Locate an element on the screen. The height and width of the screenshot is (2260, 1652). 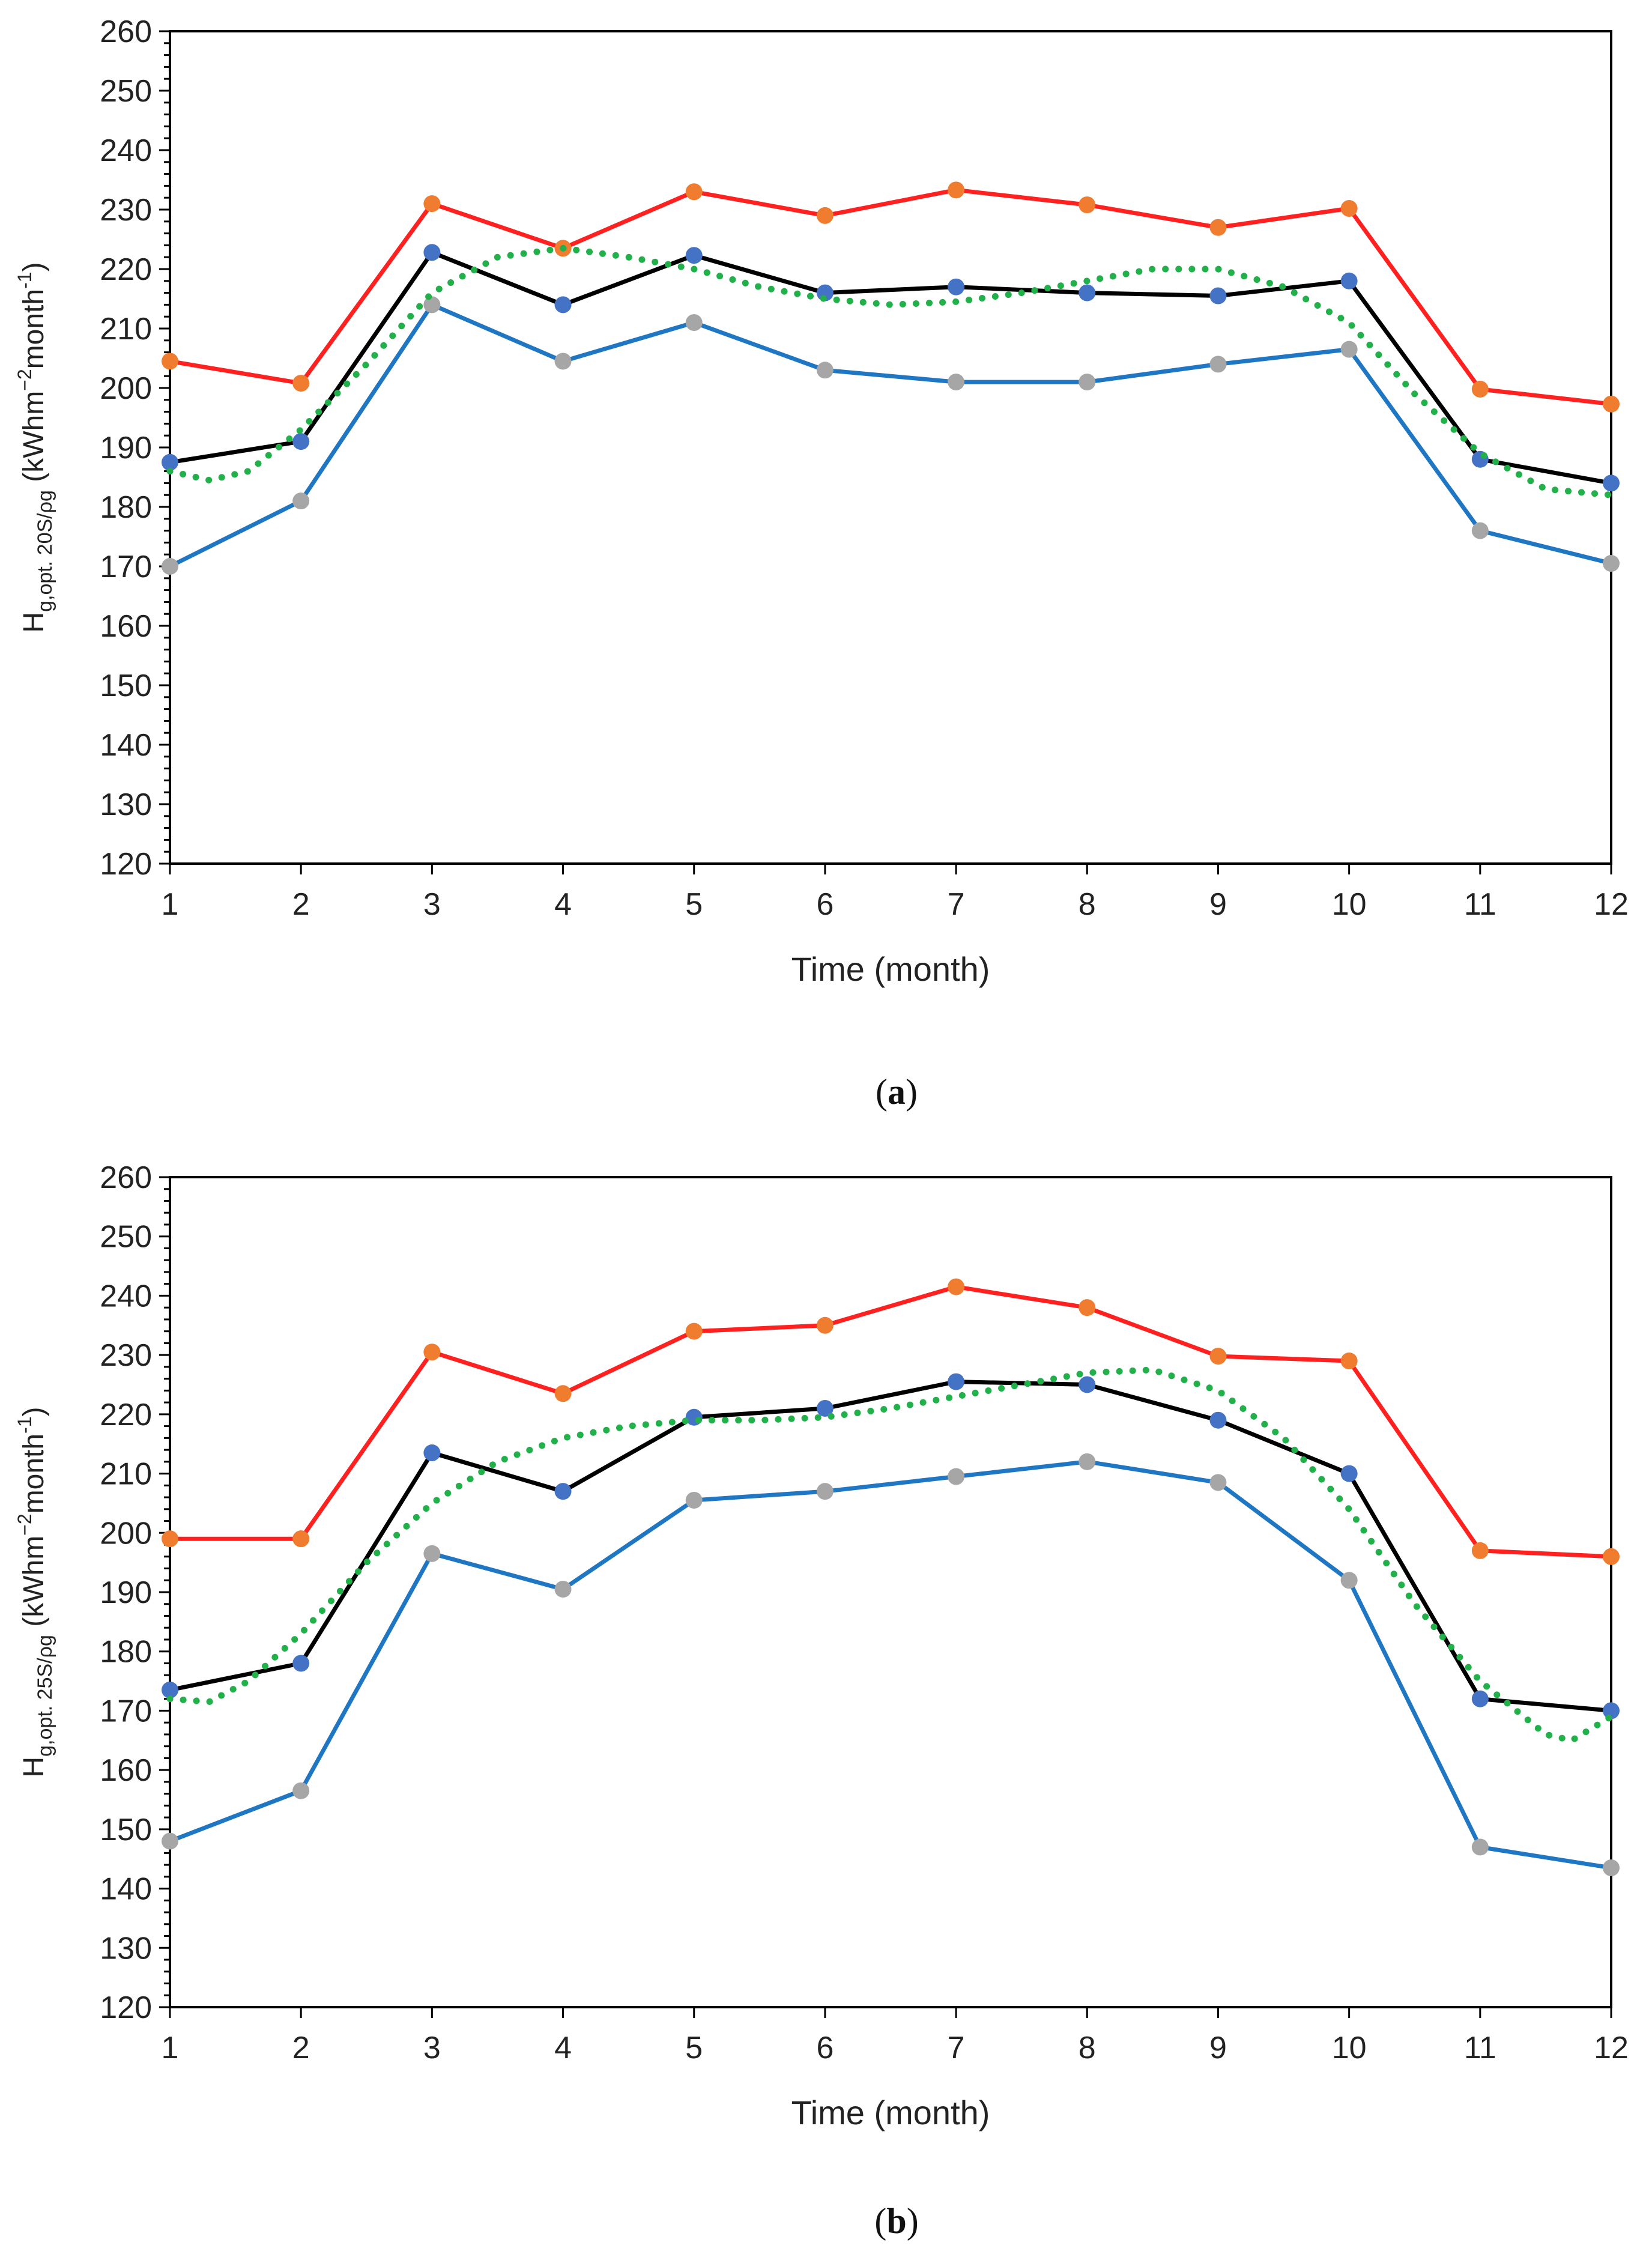
y-tick-label: 220 is located at coordinates (126, 269).